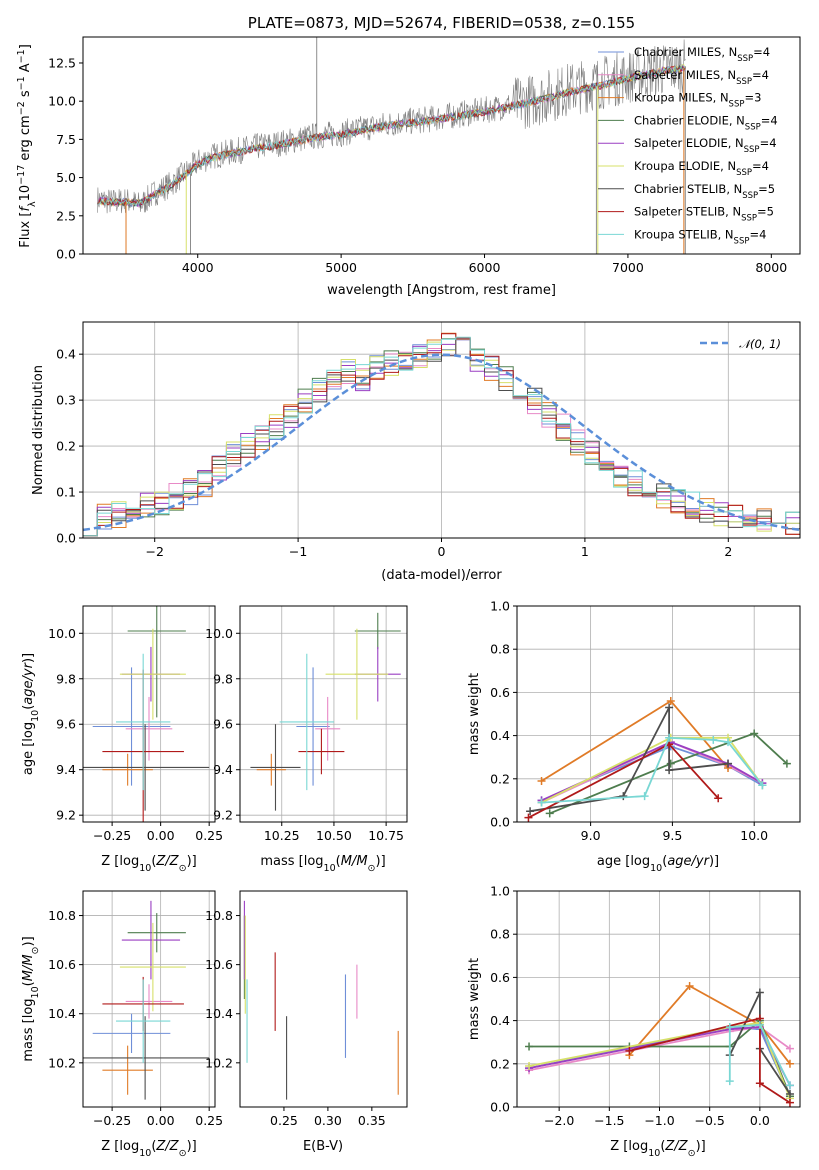 This screenshot has width=819, height=1170. What do you see at coordinates (657, 1149) in the screenshot?
I see `x-axis-label: Z [log10(Z/Z⊙)]` at bounding box center [657, 1149].